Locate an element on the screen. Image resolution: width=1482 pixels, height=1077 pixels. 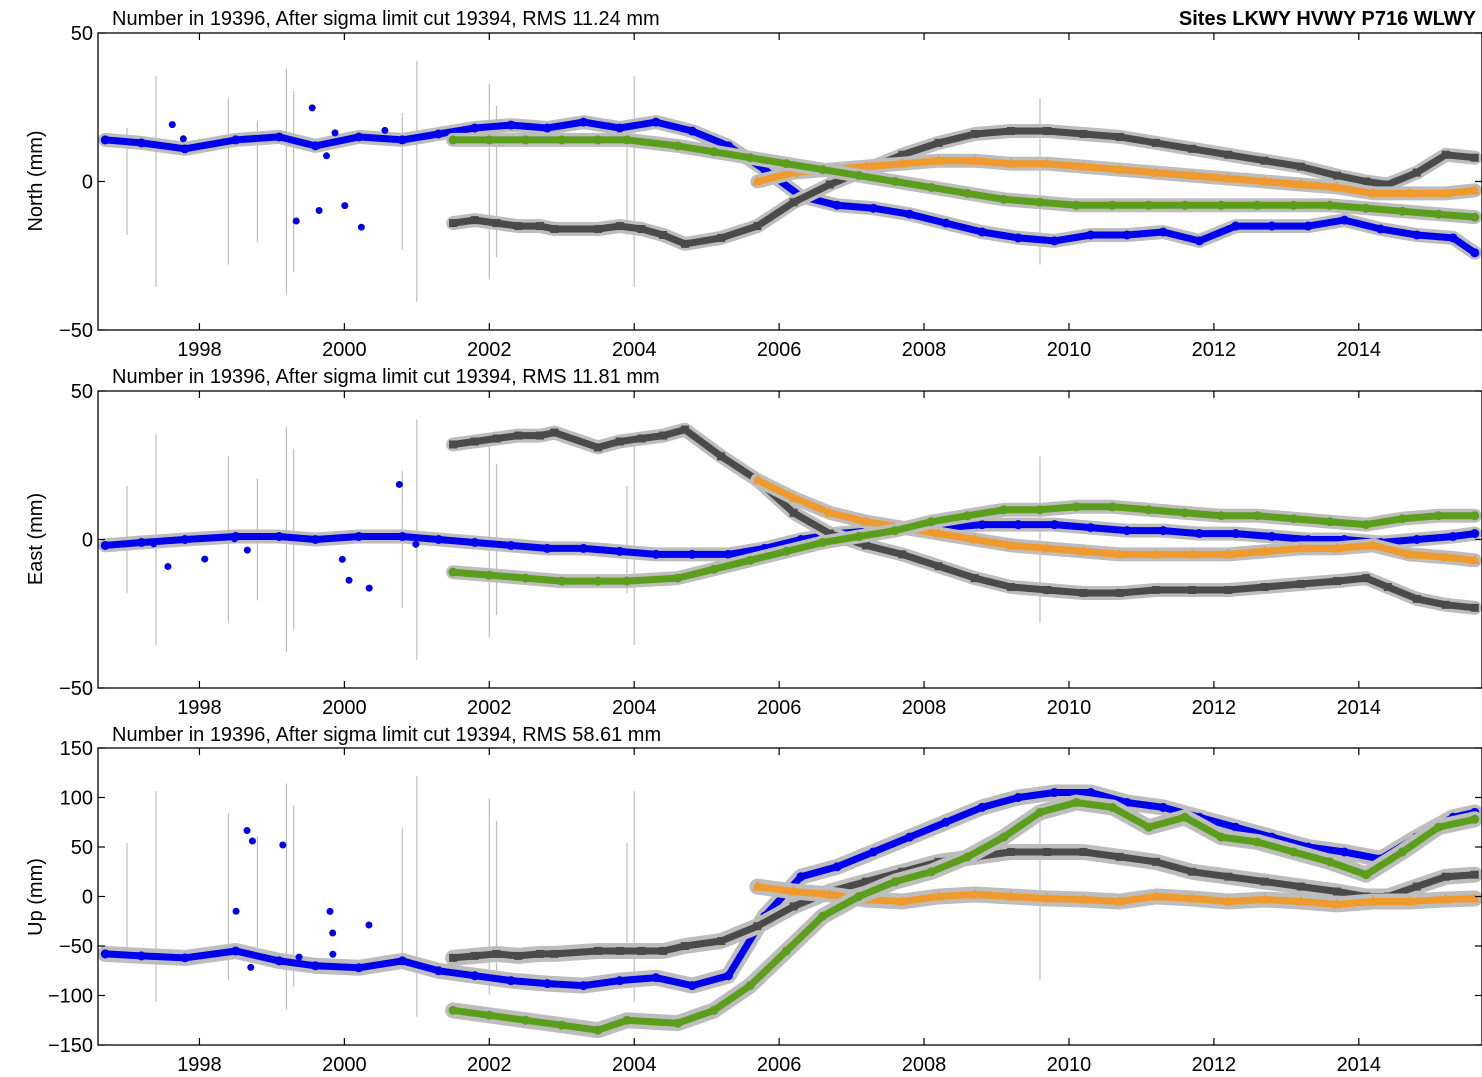
x-tick-label: 2004 is located at coordinates (634, 708).